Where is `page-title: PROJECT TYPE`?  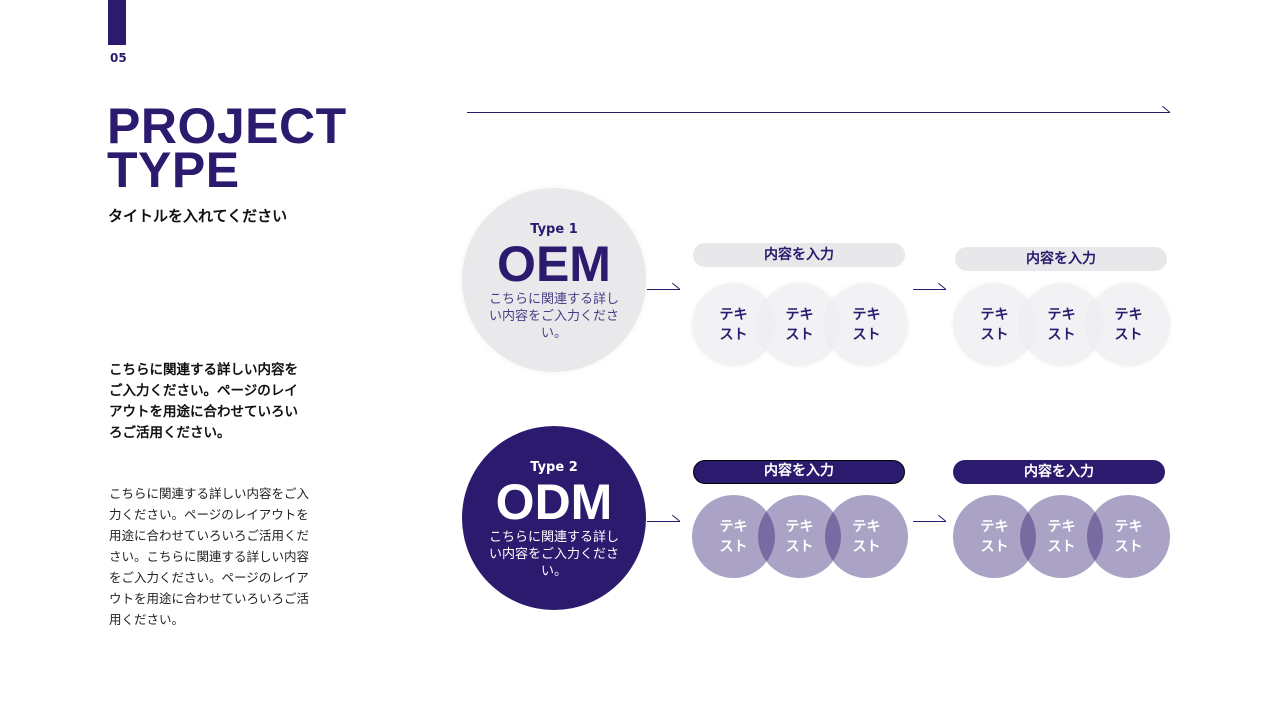 page-title: PROJECT TYPE is located at coordinates (227, 148).